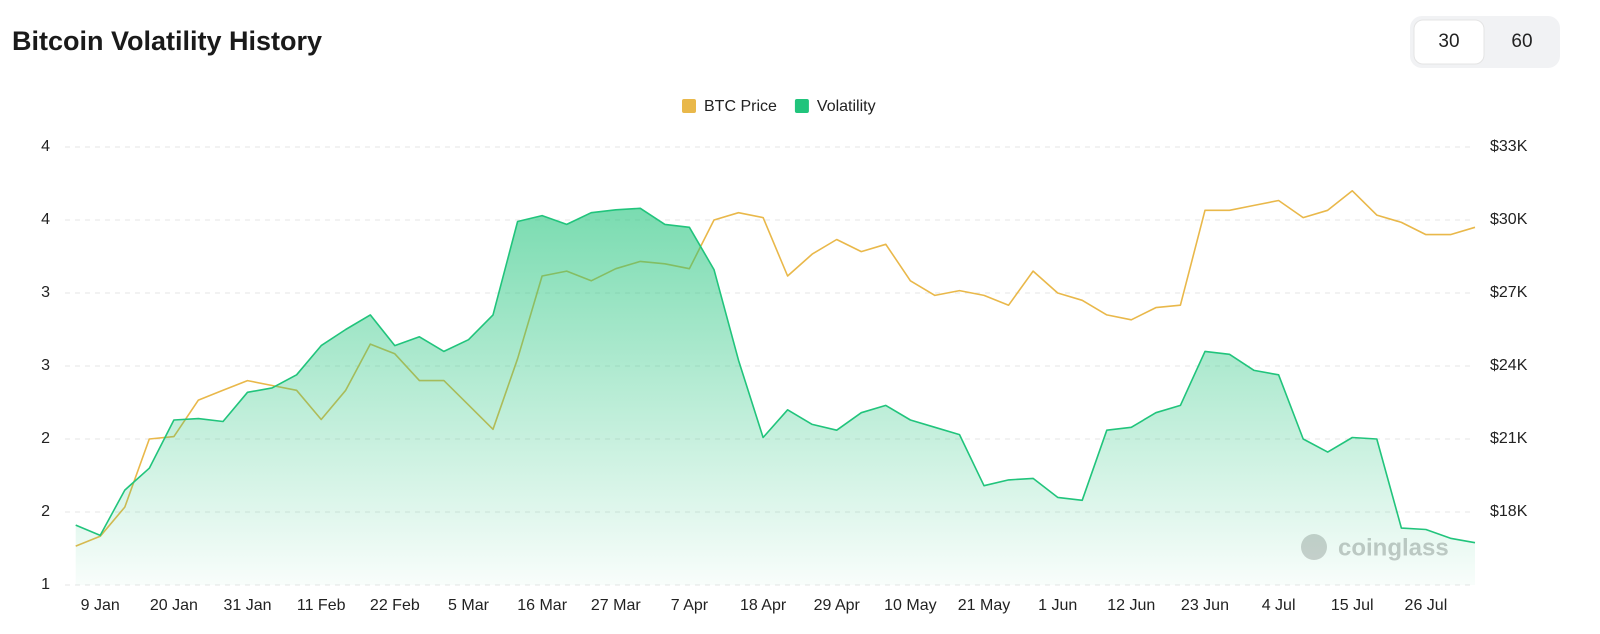 This screenshot has width=1600, height=634. What do you see at coordinates (616, 605) in the screenshot?
I see `x-tick-label: 27 Mar` at bounding box center [616, 605].